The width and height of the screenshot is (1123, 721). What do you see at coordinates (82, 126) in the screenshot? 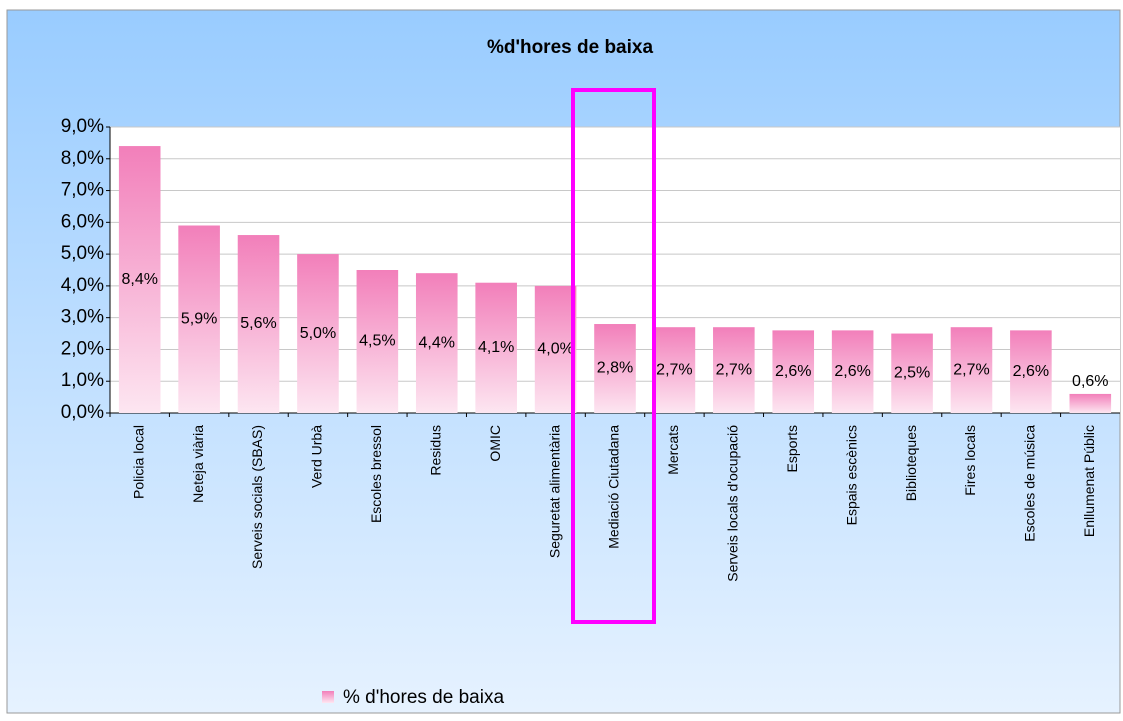
I see `y-tick-label: 9,0%` at bounding box center [82, 126].